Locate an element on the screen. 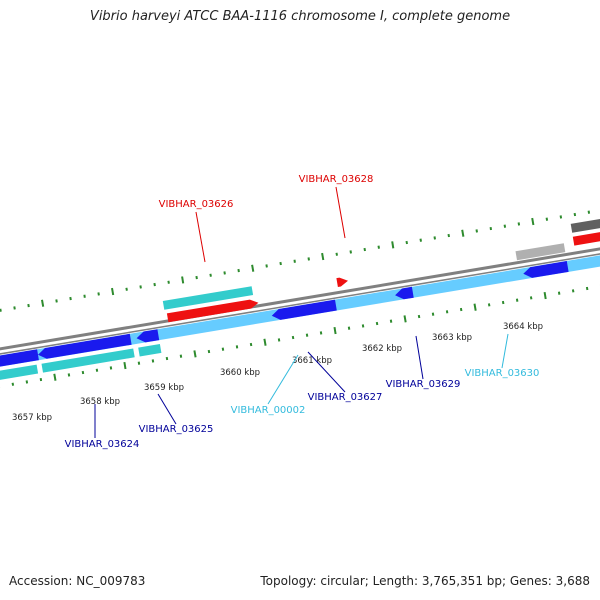 The image size is (600, 600). scale-label: 3662 kbp is located at coordinates (382, 349).